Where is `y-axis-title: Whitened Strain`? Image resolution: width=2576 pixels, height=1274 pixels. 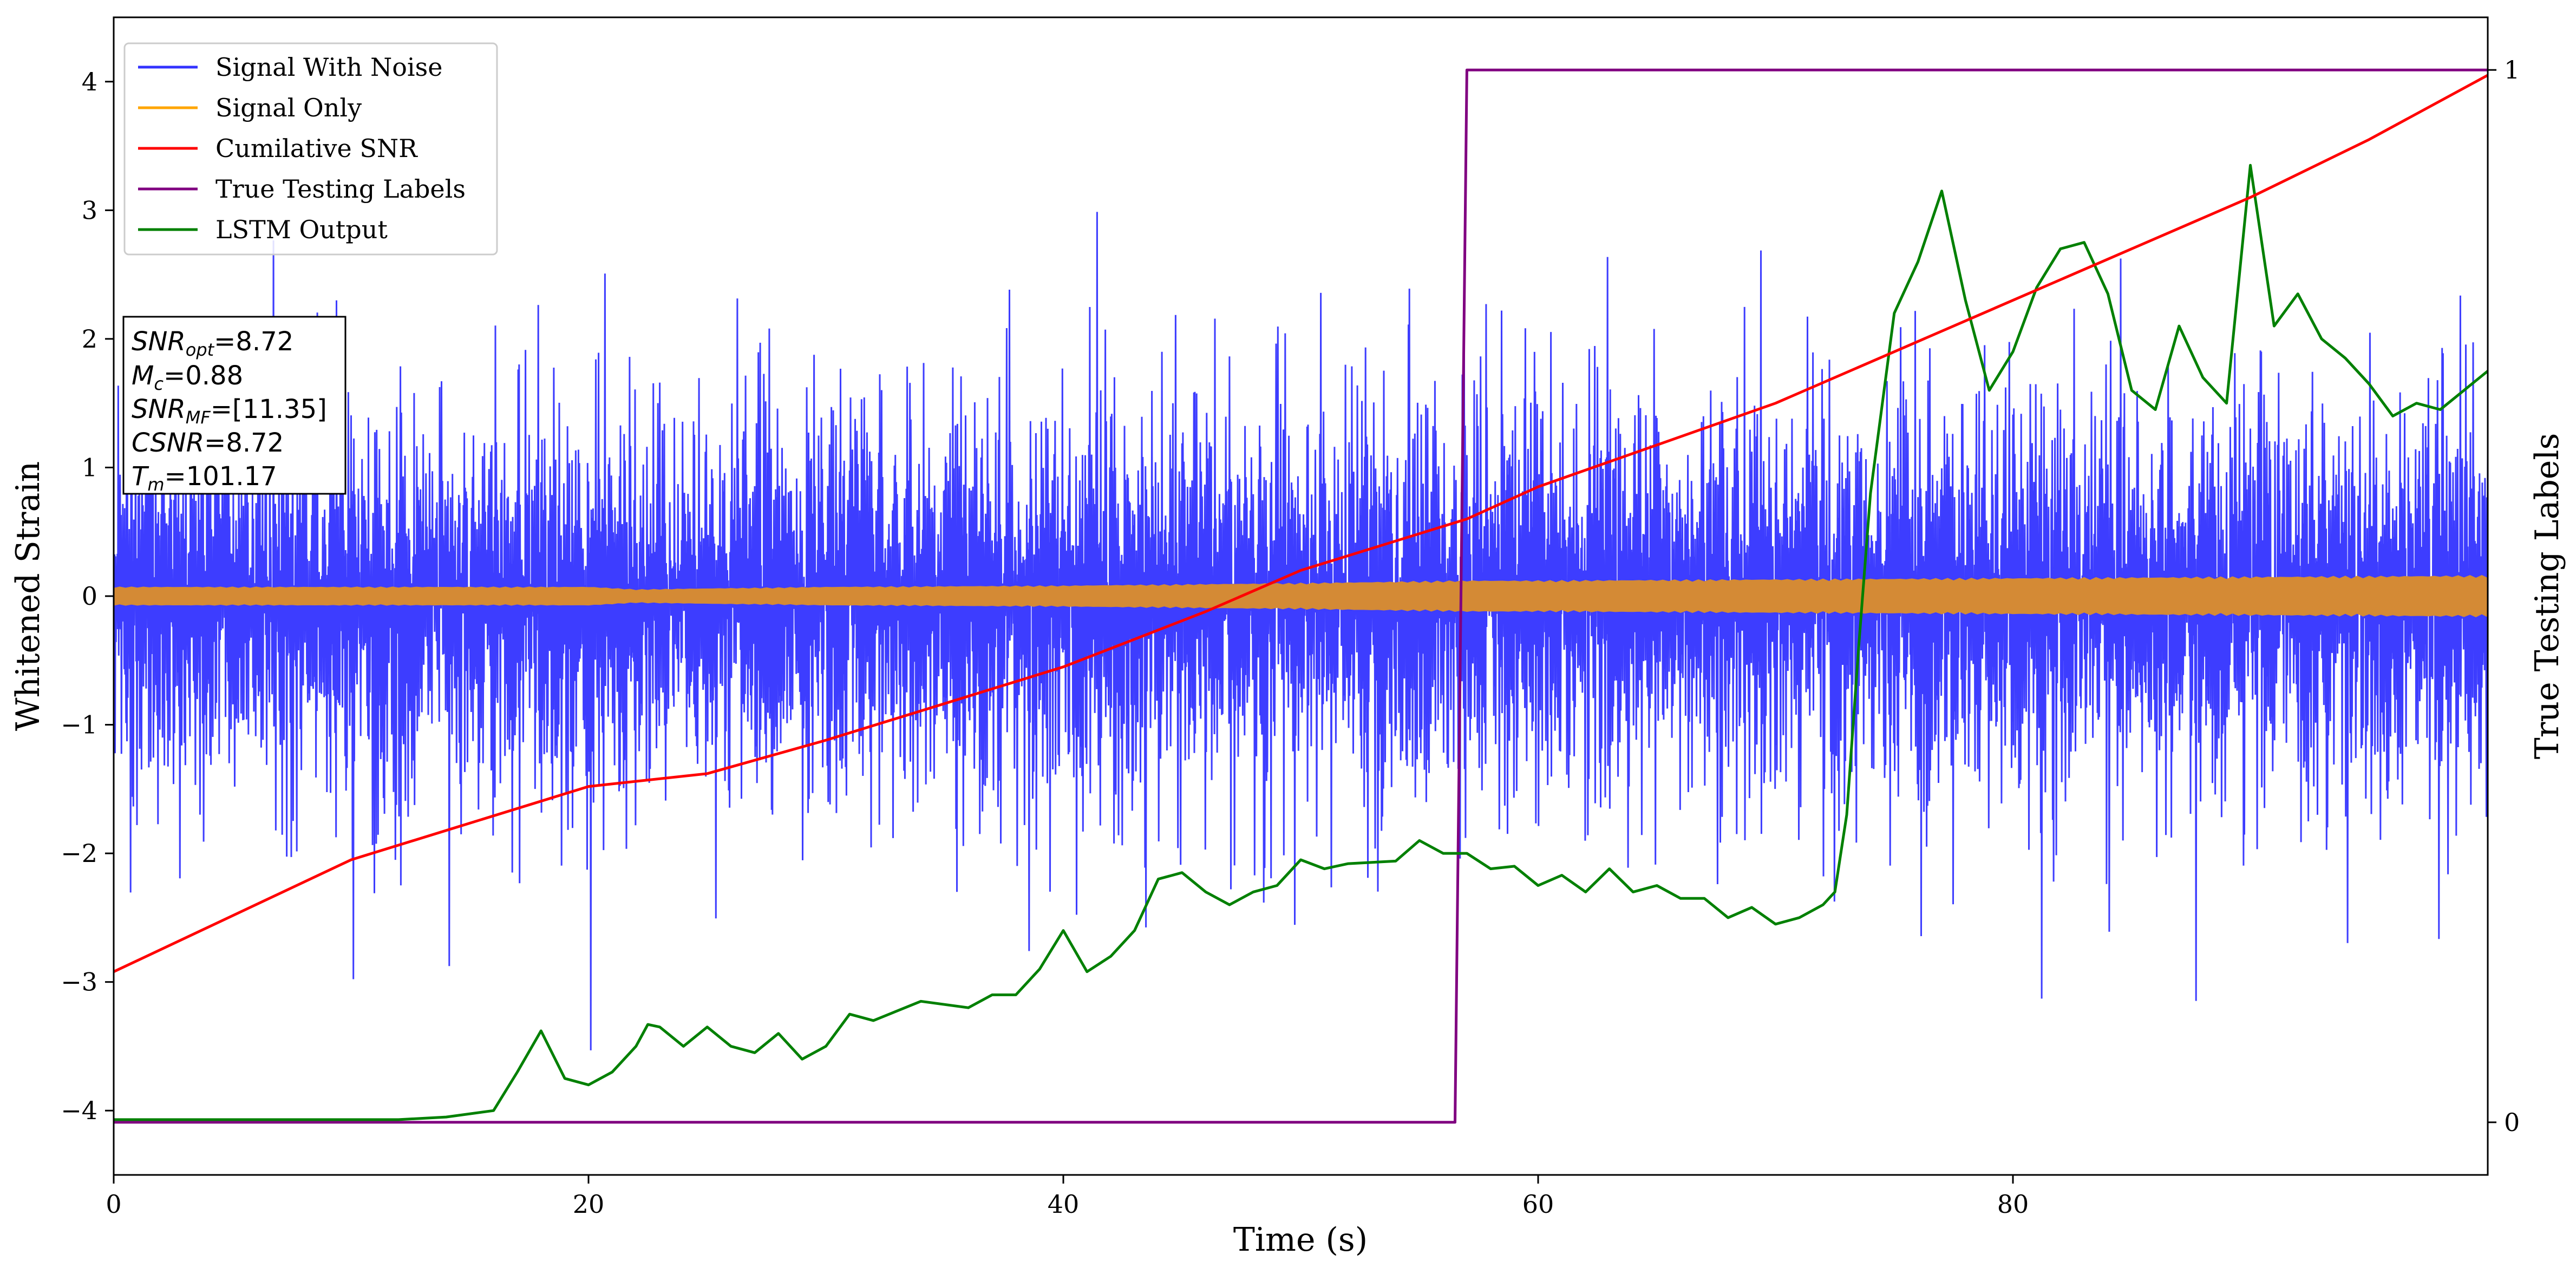
y-axis-title: Whitened Strain is located at coordinates (28, 596).